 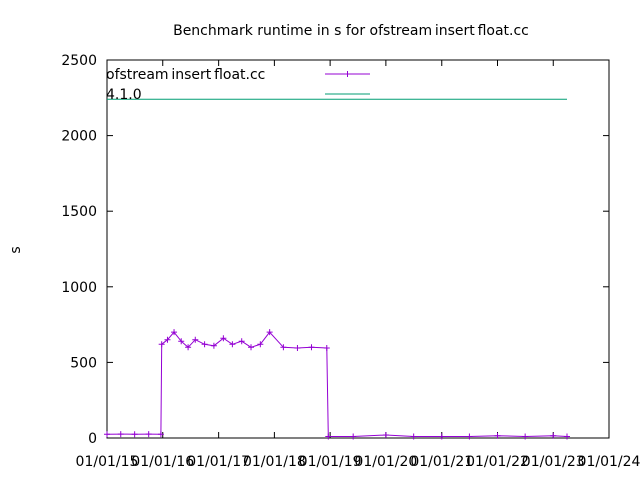 I want to click on x-tick-label: 01/01/18, so click(x=274, y=462).